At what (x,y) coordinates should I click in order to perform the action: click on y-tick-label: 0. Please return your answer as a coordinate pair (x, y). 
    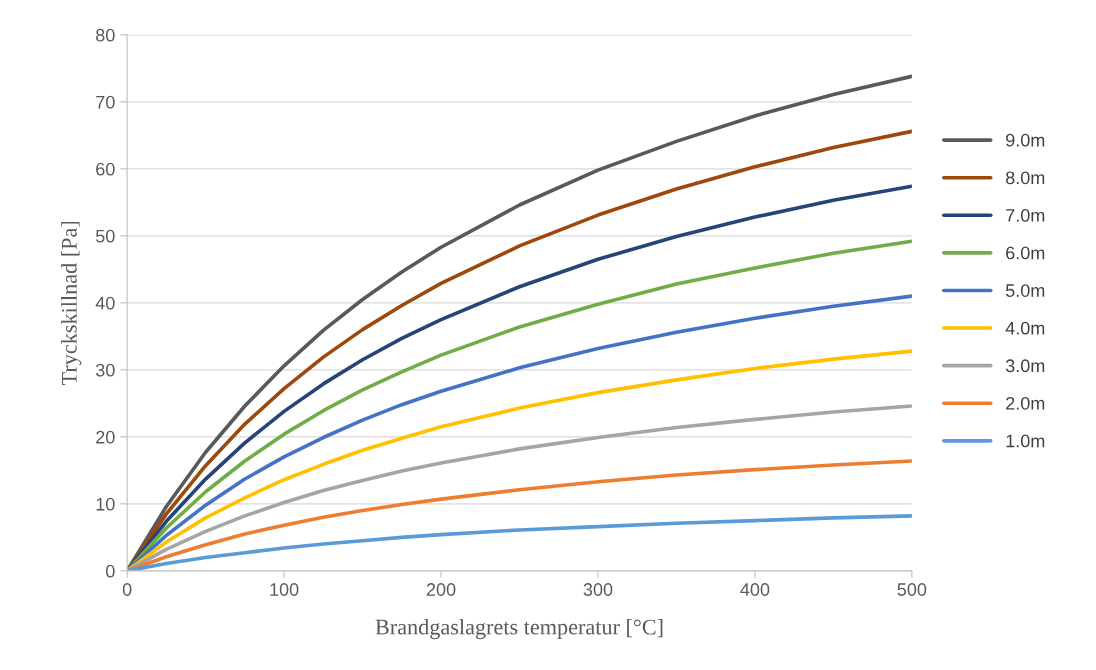
    Looking at the image, I should click on (110, 571).